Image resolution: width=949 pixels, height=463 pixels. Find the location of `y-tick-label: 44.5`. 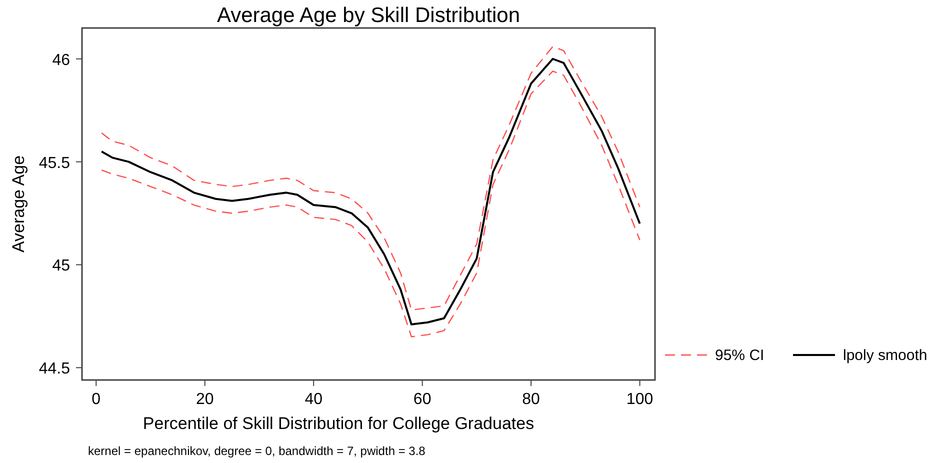

y-tick-label: 44.5 is located at coordinates (54, 369).